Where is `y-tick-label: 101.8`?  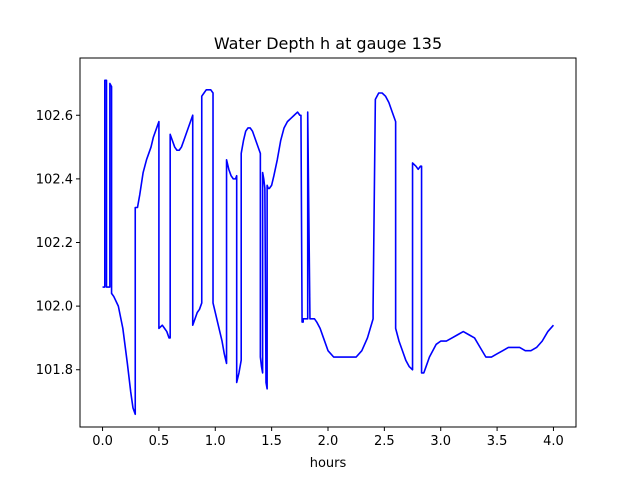
y-tick-label: 101.8 is located at coordinates (54, 370).